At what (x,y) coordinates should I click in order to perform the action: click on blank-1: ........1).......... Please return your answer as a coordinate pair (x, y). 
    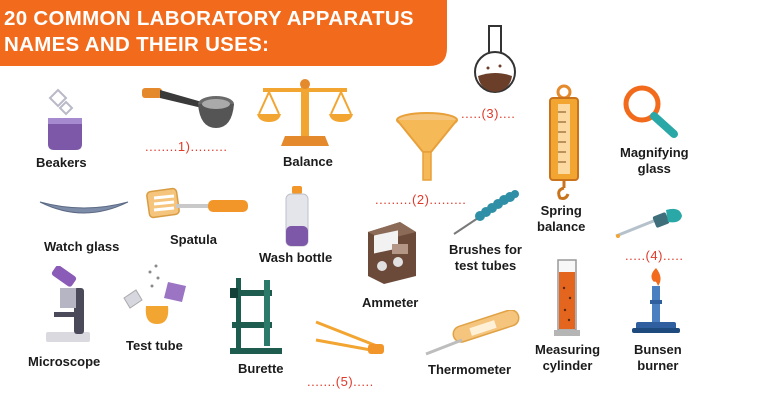
    Looking at the image, I should click on (186, 146).